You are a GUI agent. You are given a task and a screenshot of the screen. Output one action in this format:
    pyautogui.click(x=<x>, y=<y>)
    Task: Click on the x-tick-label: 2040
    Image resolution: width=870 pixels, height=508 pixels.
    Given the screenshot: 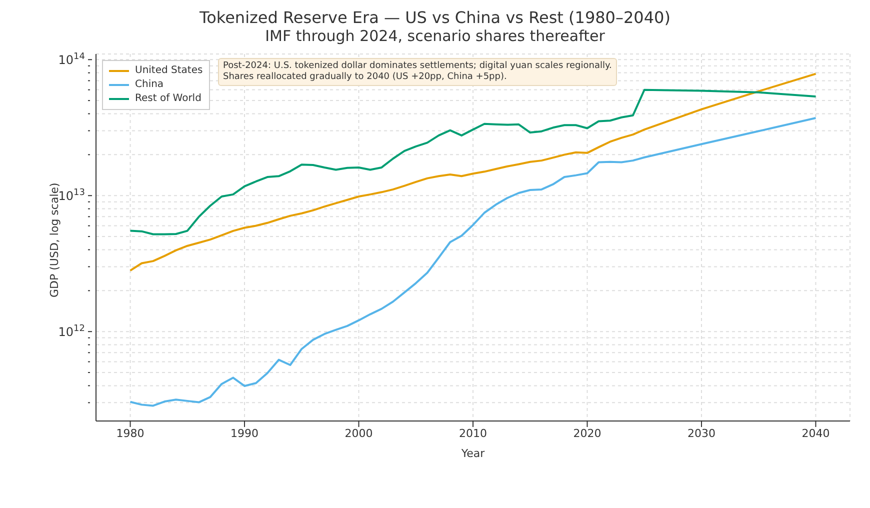 What is the action you would take?
    pyautogui.click(x=816, y=433)
    